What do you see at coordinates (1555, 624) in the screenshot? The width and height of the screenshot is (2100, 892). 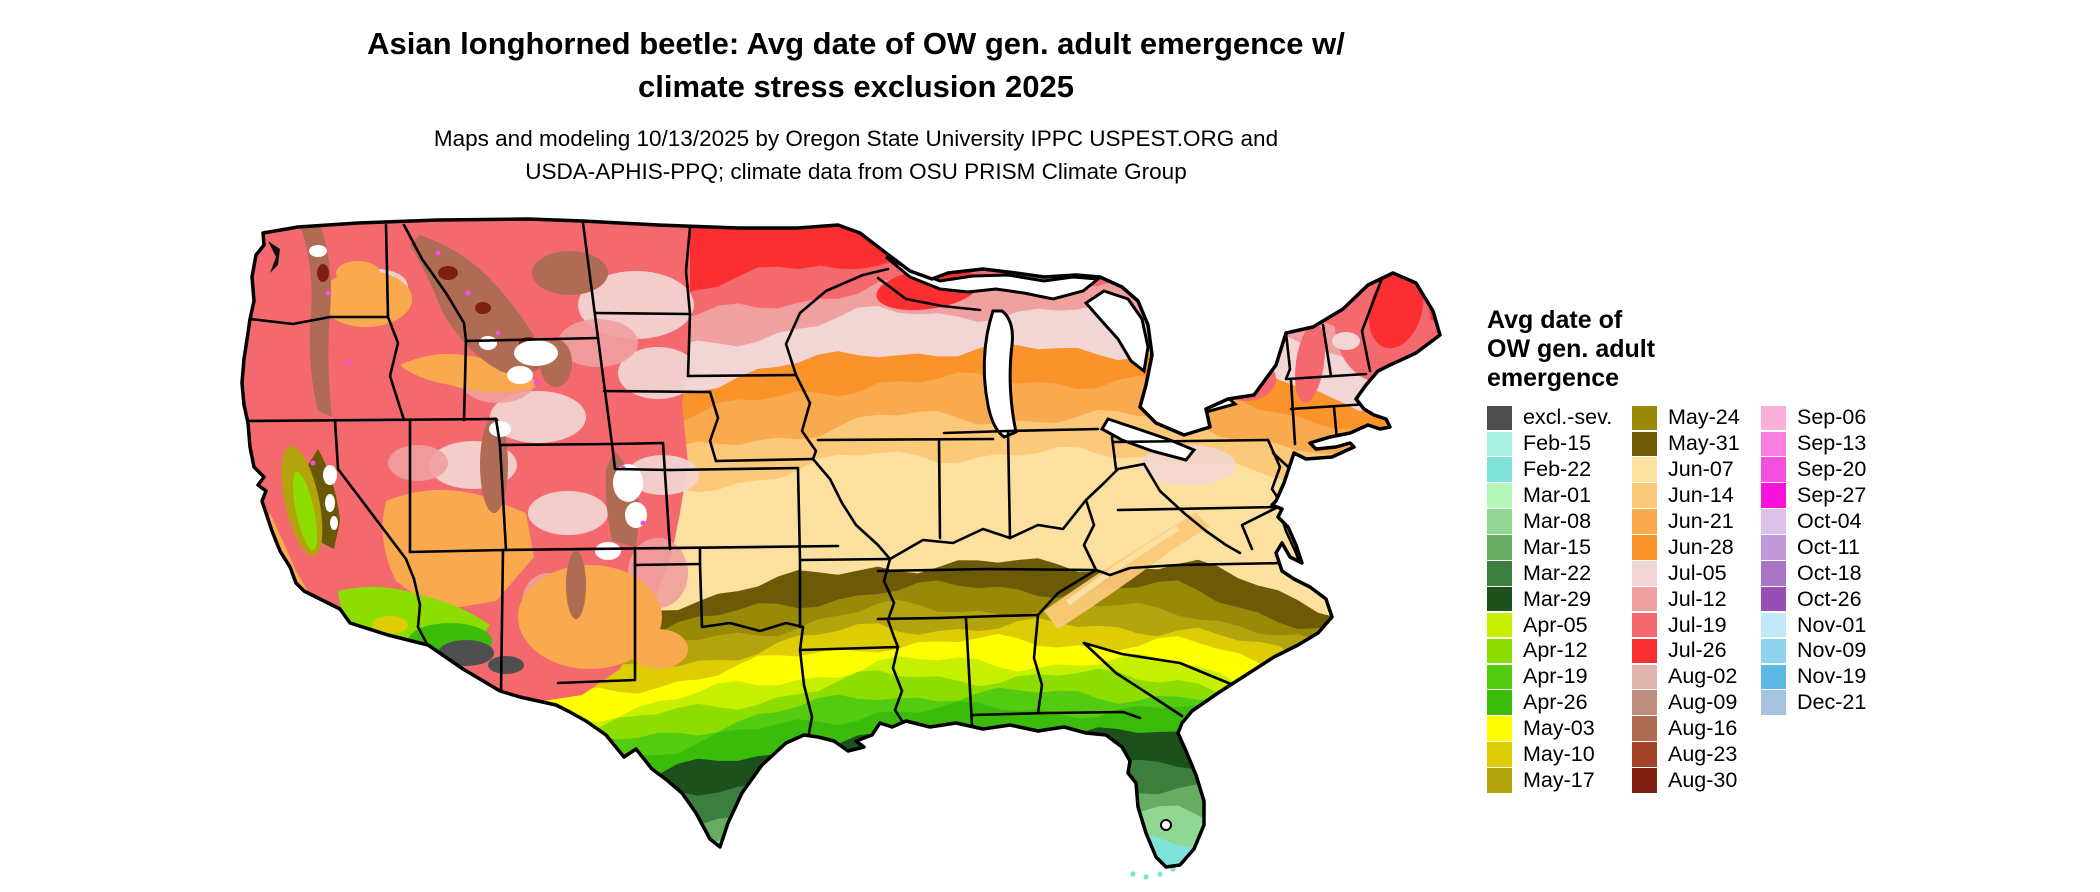 I see `legend-label: Apr-05` at bounding box center [1555, 624].